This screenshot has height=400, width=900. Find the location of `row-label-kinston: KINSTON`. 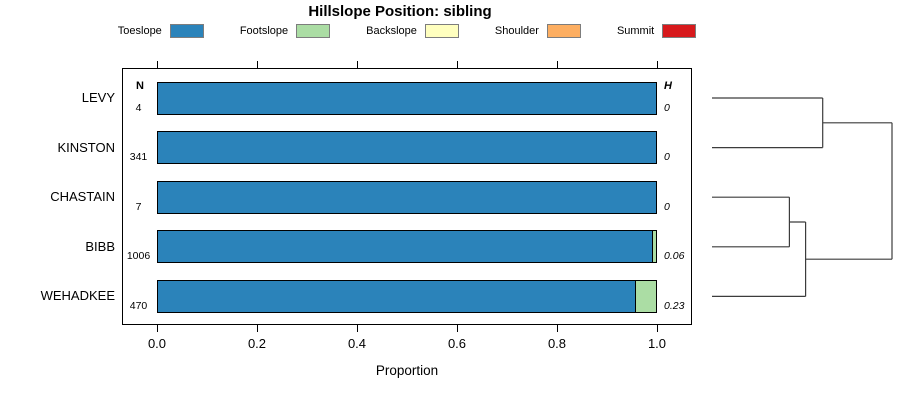

row-label-kinston: KINSTON is located at coordinates (86, 147).